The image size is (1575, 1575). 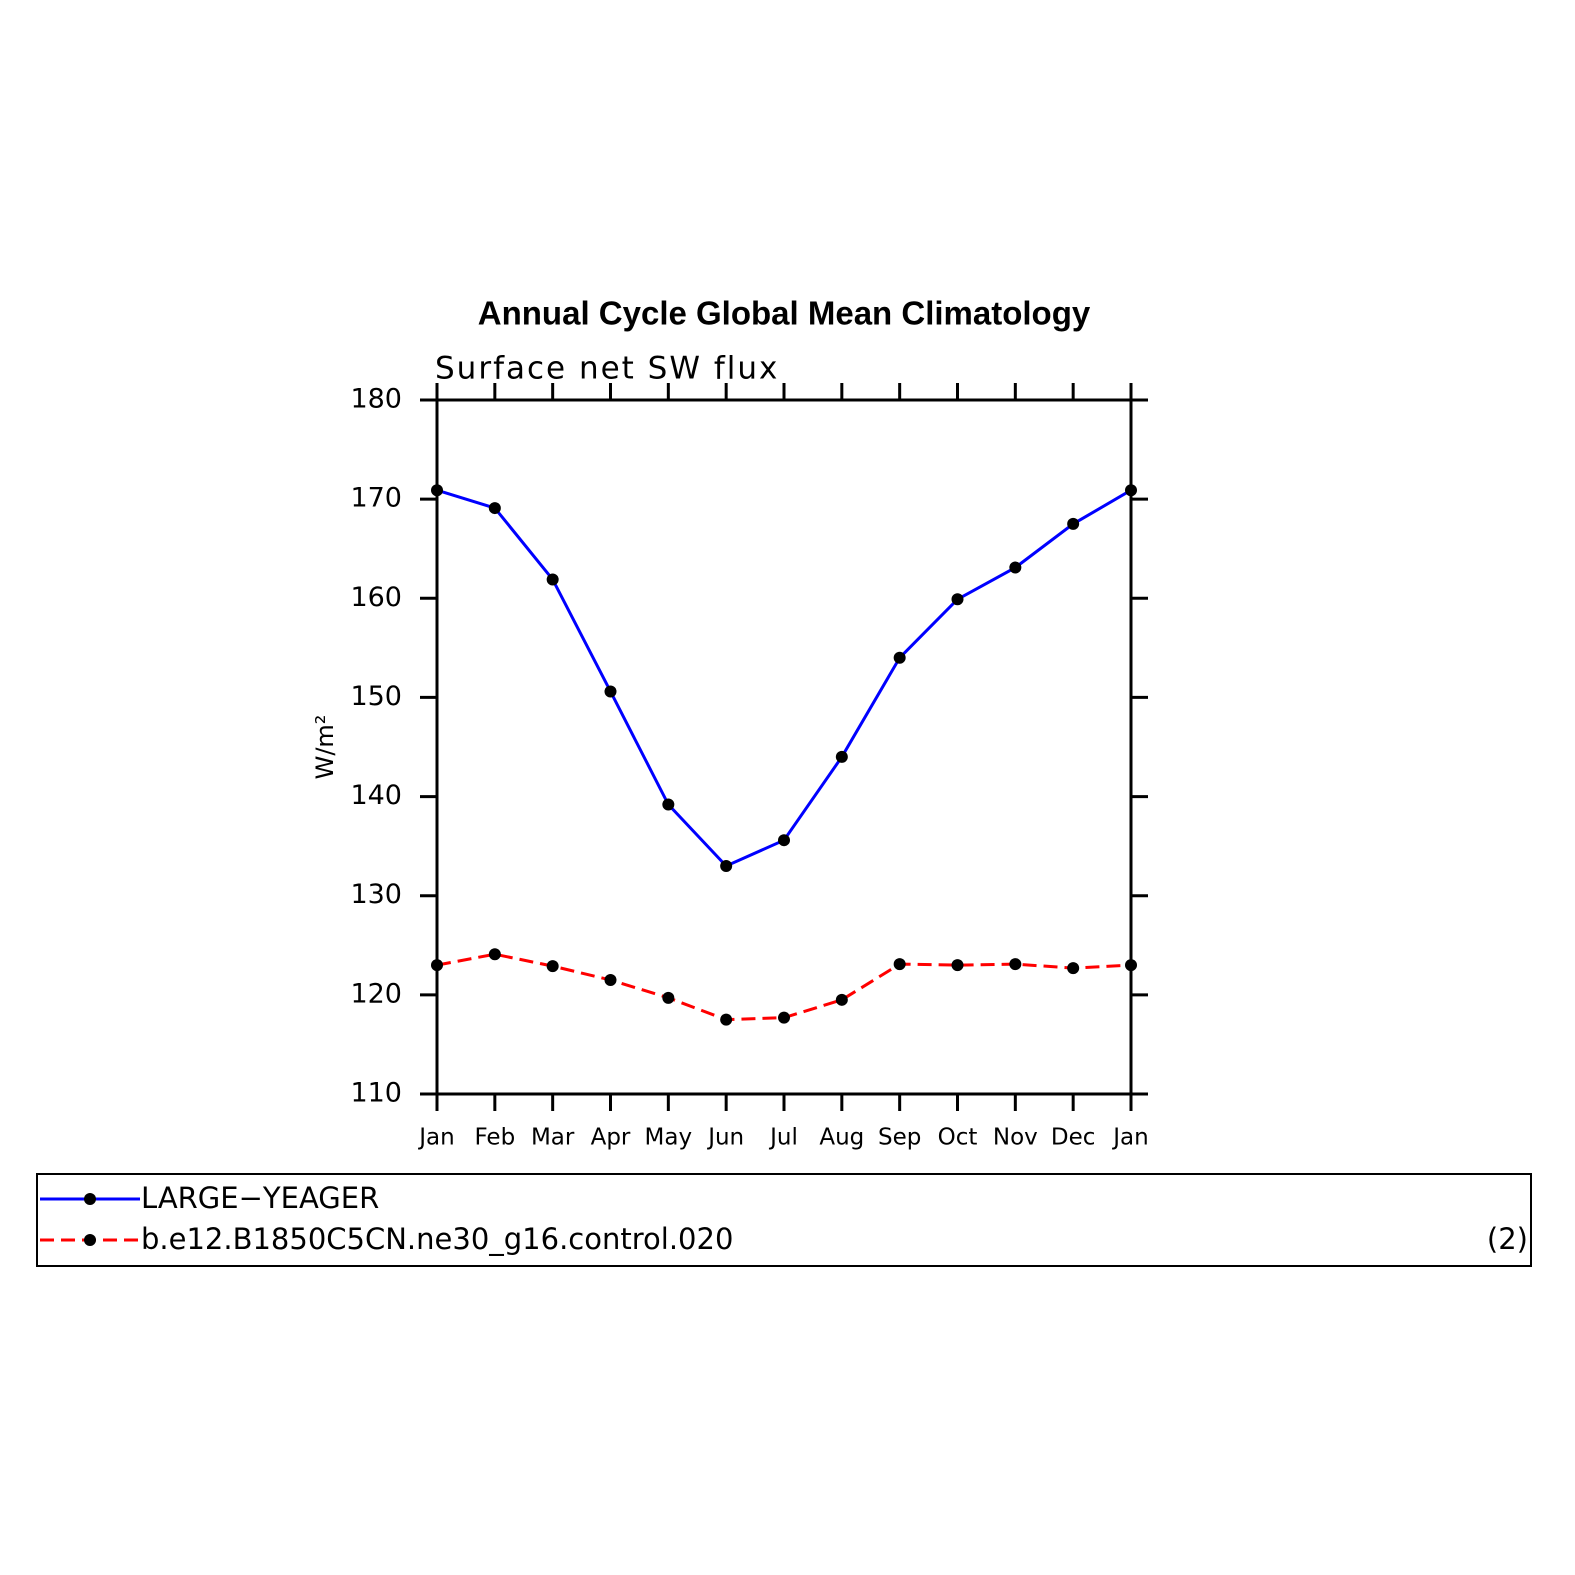 I want to click on legend-label: LARGE−YEAGER, so click(x=260, y=1198).